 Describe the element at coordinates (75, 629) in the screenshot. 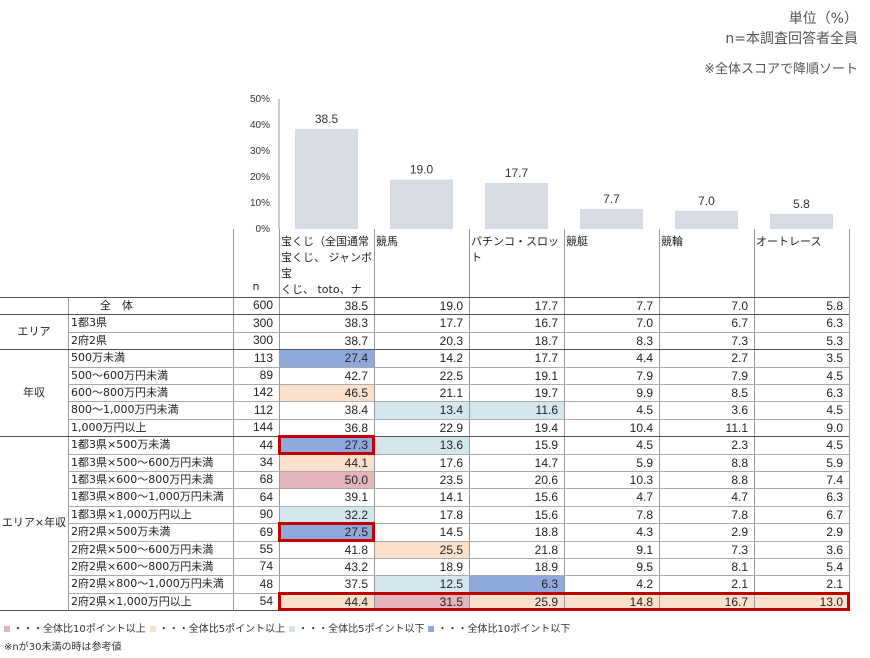

I see `legend-item: ・・・全体比10ポイント以上` at that location.